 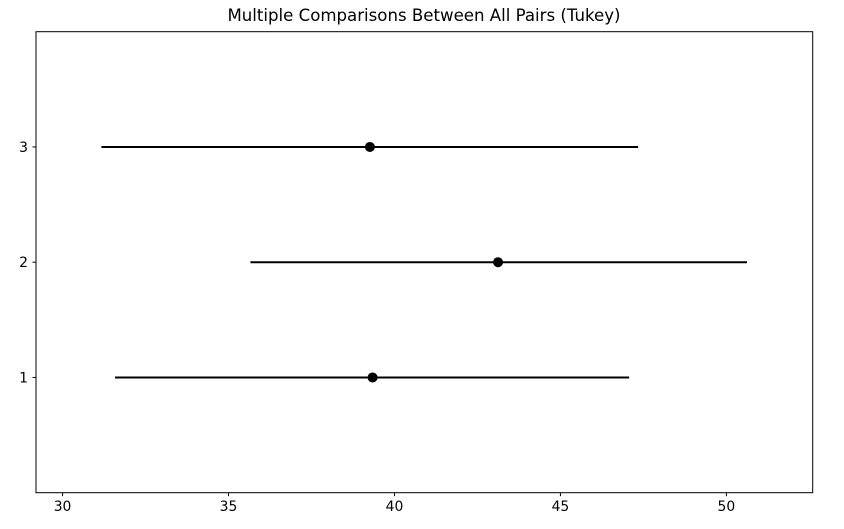 I want to click on y-tick-label: 3, so click(x=23, y=148).